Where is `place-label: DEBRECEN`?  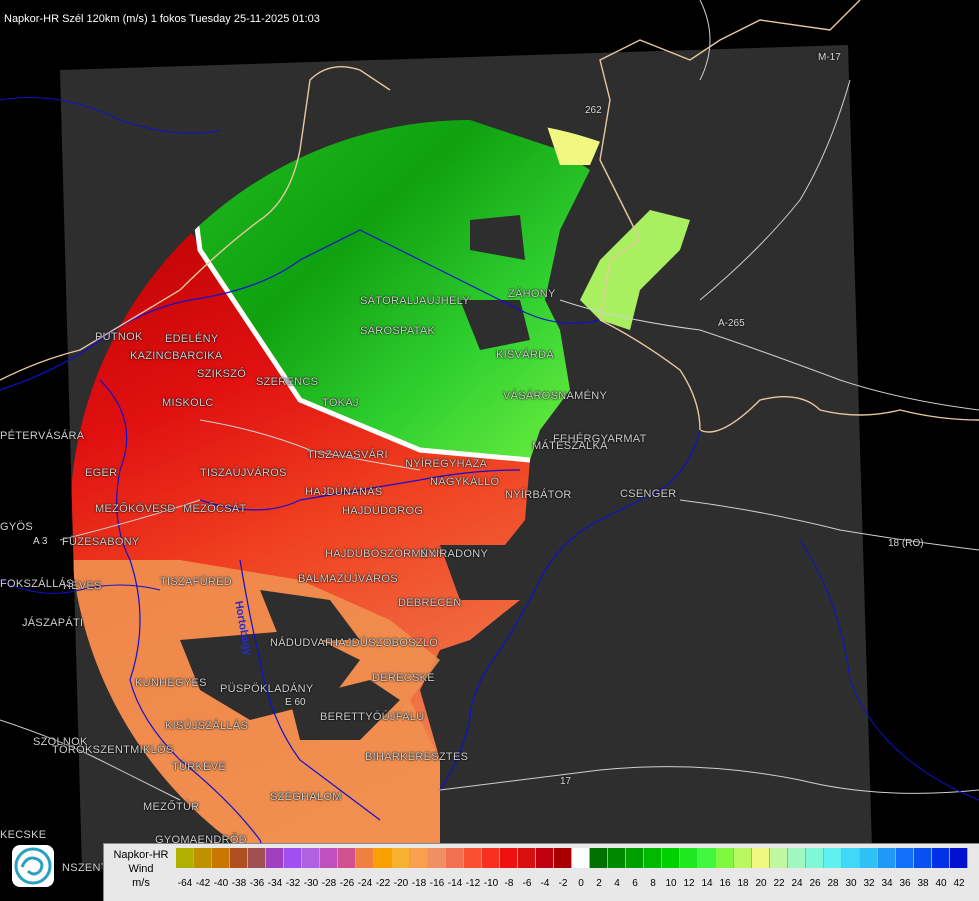
place-label: DEBRECEN is located at coordinates (430, 603).